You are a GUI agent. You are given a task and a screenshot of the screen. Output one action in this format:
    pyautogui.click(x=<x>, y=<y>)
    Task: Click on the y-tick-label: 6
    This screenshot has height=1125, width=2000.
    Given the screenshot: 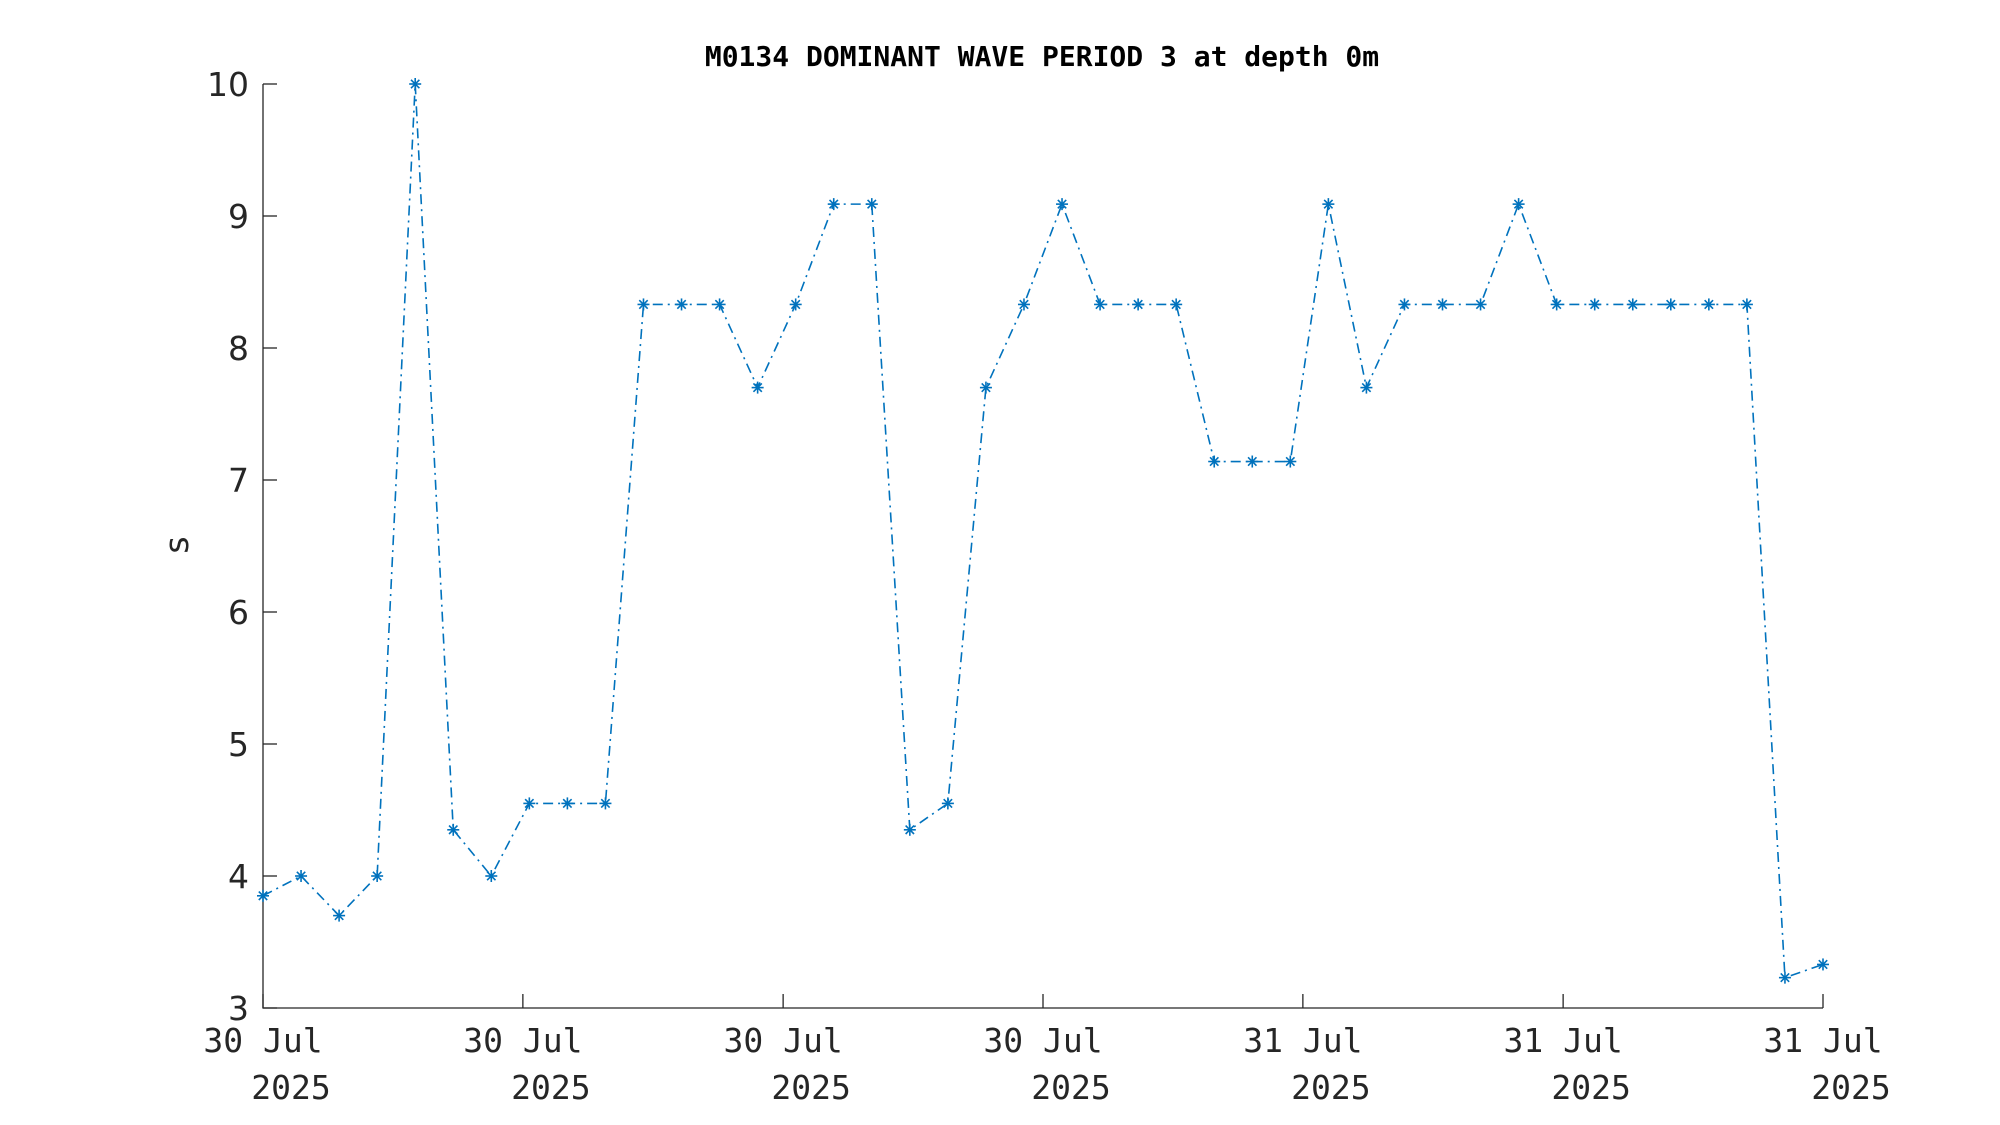 What is the action you would take?
    pyautogui.click(x=238, y=612)
    